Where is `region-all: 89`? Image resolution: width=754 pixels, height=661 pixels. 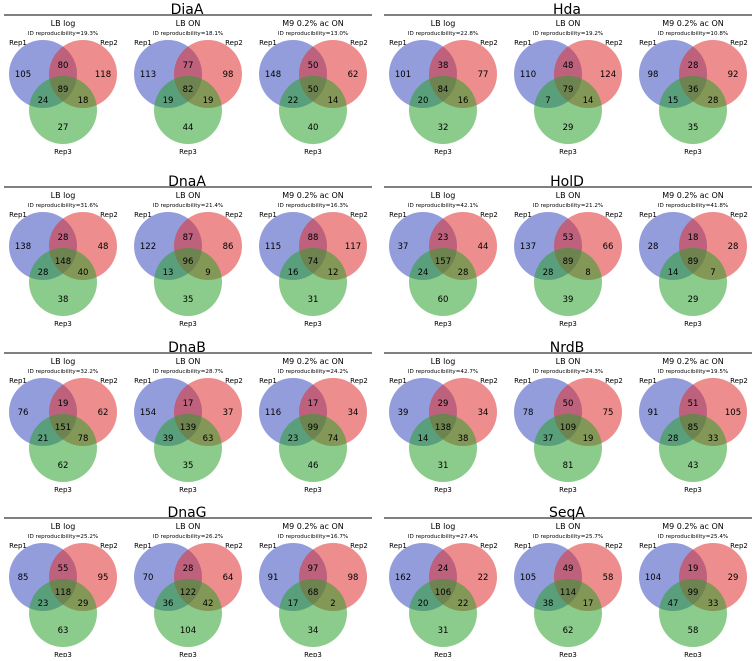 region-all: 89 is located at coordinates (63, 90).